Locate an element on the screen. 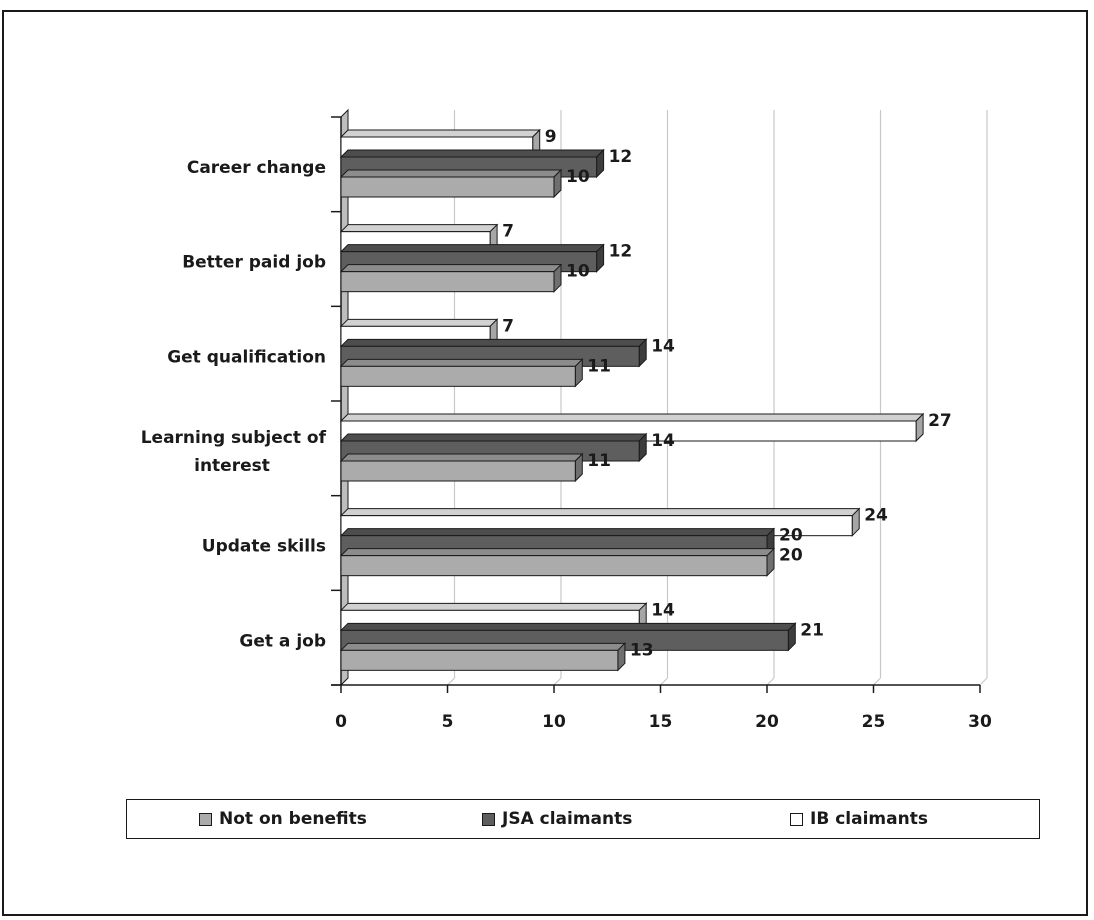 The image size is (1094, 920). legend-item-ib-claimants: IB claimants is located at coordinates (859, 819).